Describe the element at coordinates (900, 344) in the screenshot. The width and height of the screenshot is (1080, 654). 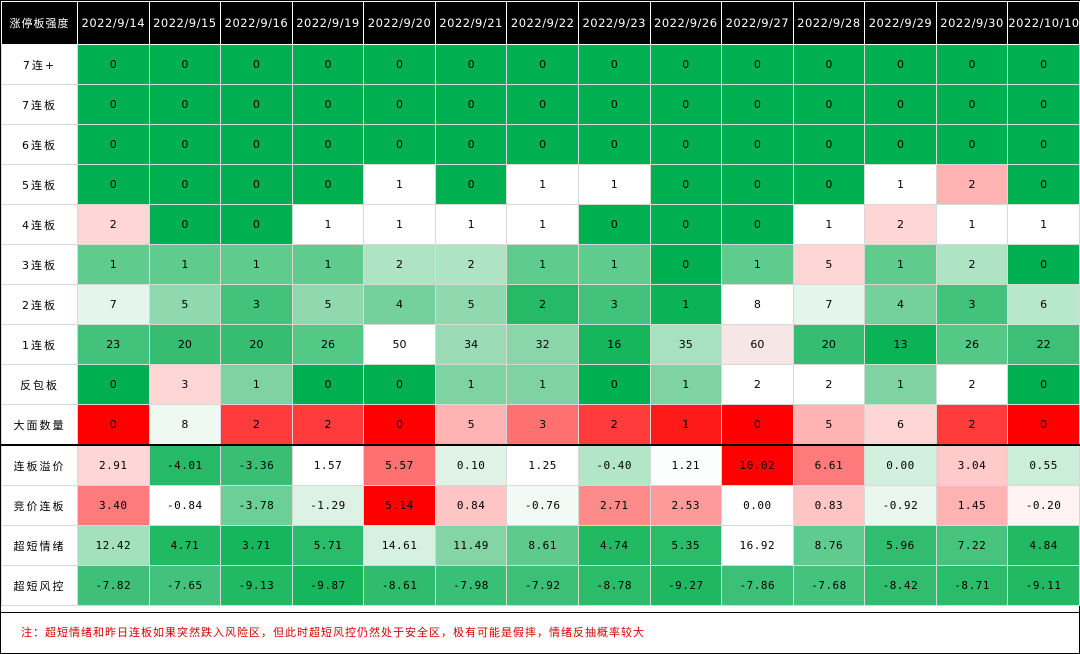
I see `table-cell: 13` at that location.